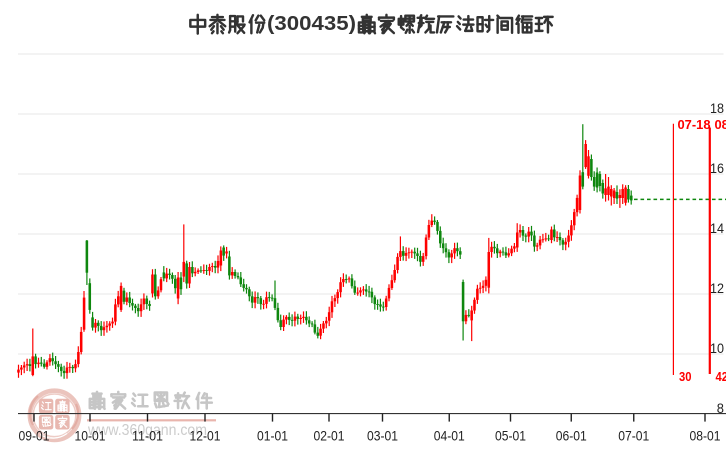  What do you see at coordinates (721, 376) in the screenshot?
I see `svg-text: 42` at bounding box center [721, 376].